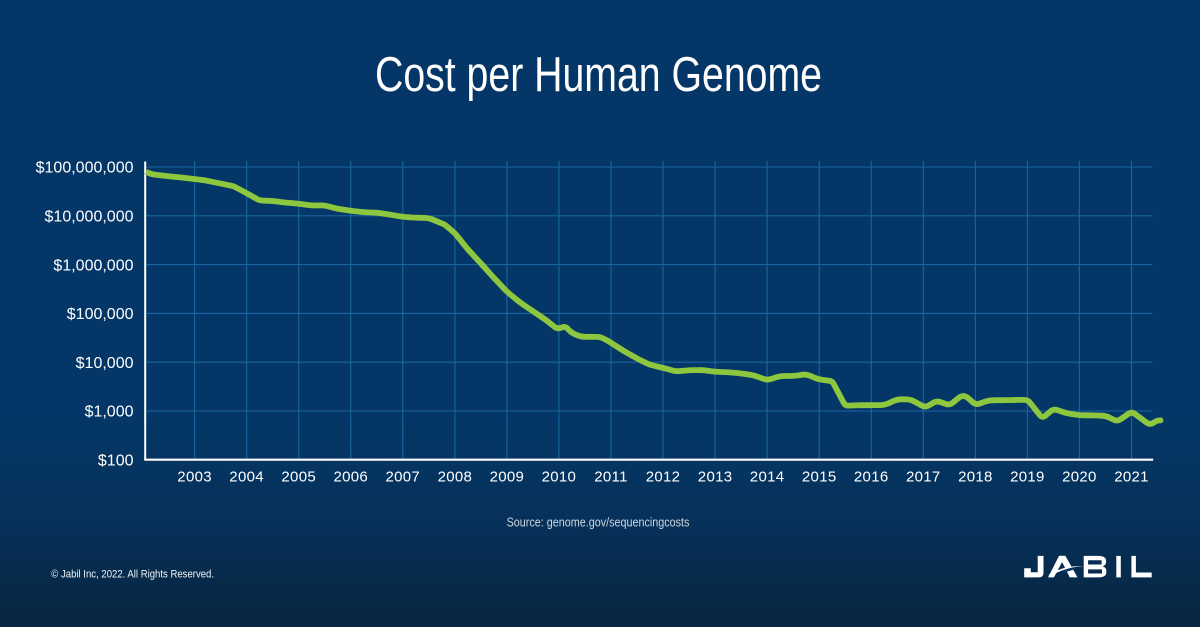  What do you see at coordinates (715, 477) in the screenshot?
I see `svg-text: 2013` at bounding box center [715, 477].